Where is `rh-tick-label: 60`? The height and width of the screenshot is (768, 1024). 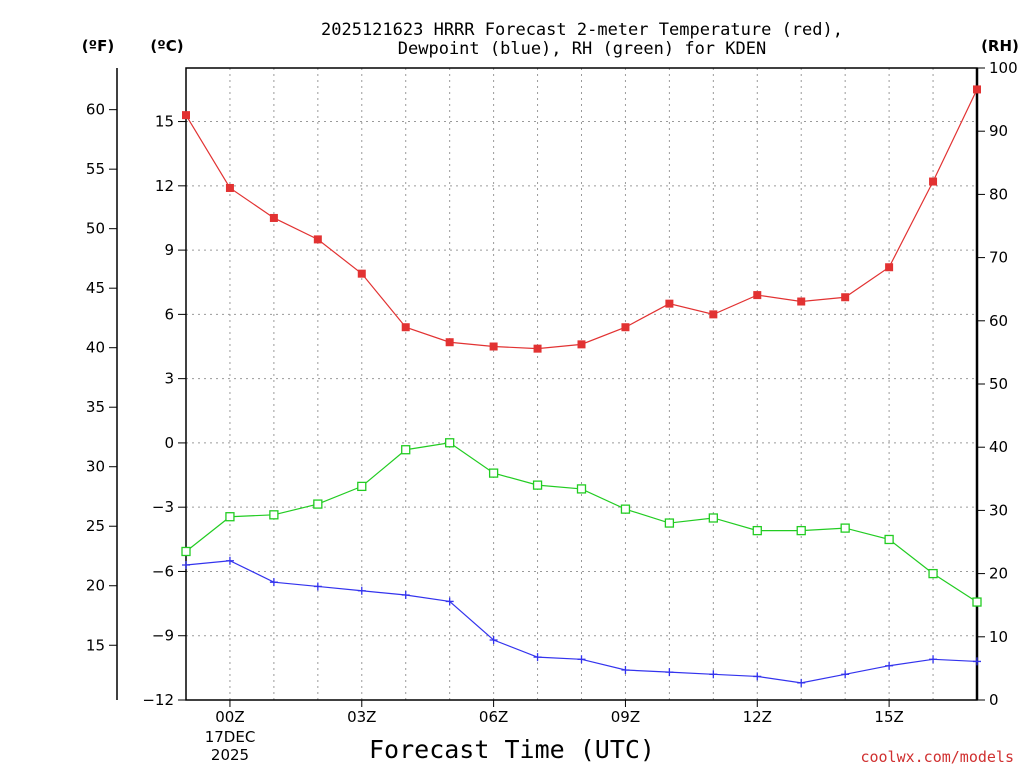 rh-tick-label: 60 is located at coordinates (998, 321).